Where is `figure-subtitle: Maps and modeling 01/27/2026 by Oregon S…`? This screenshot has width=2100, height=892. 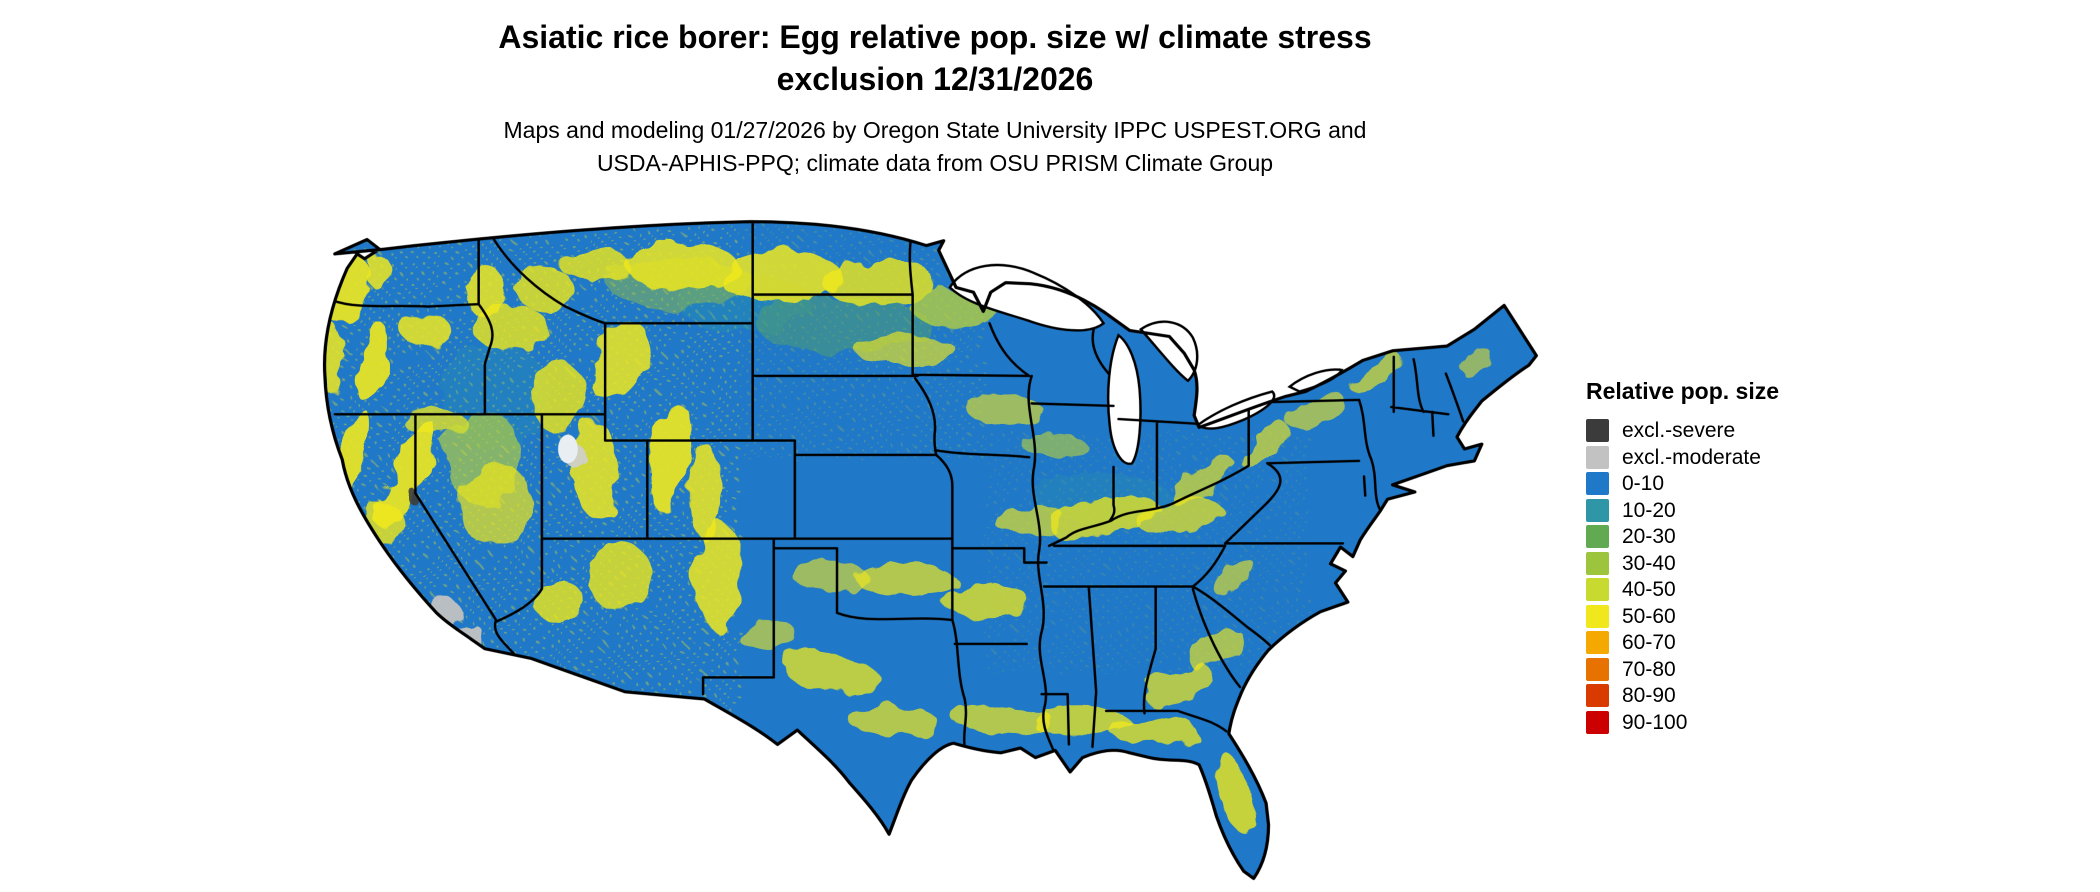 figure-subtitle: Maps and modeling 01/27/2026 by Oregon S… is located at coordinates (935, 147).